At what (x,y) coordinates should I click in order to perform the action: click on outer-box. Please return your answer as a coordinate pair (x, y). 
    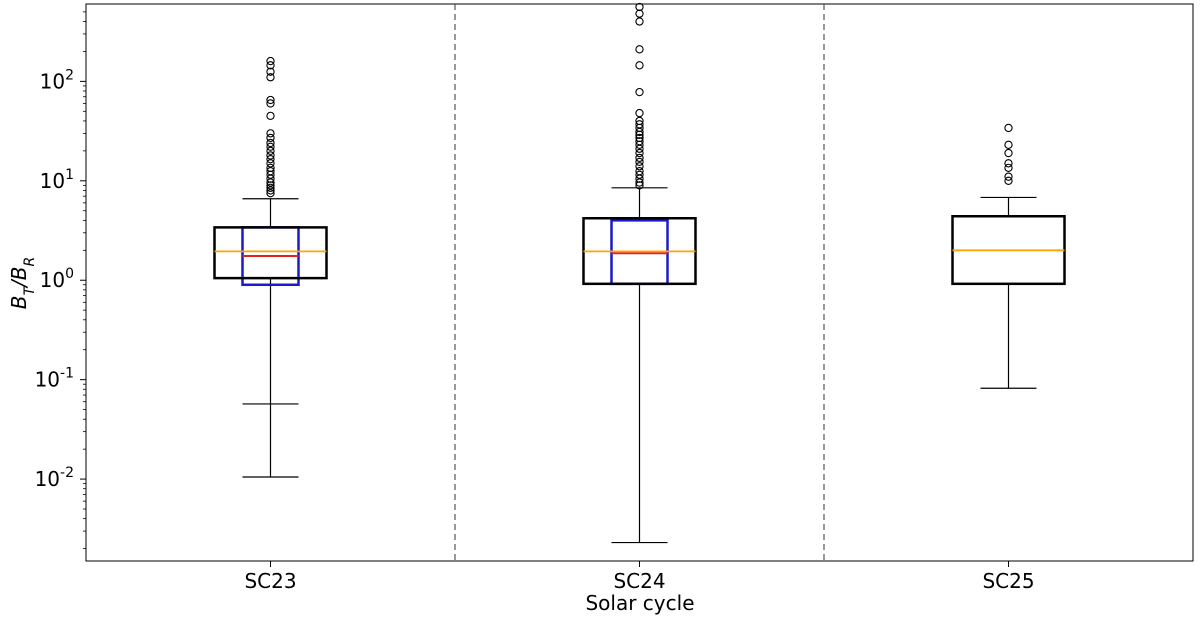
    Looking at the image, I should click on (270, 253).